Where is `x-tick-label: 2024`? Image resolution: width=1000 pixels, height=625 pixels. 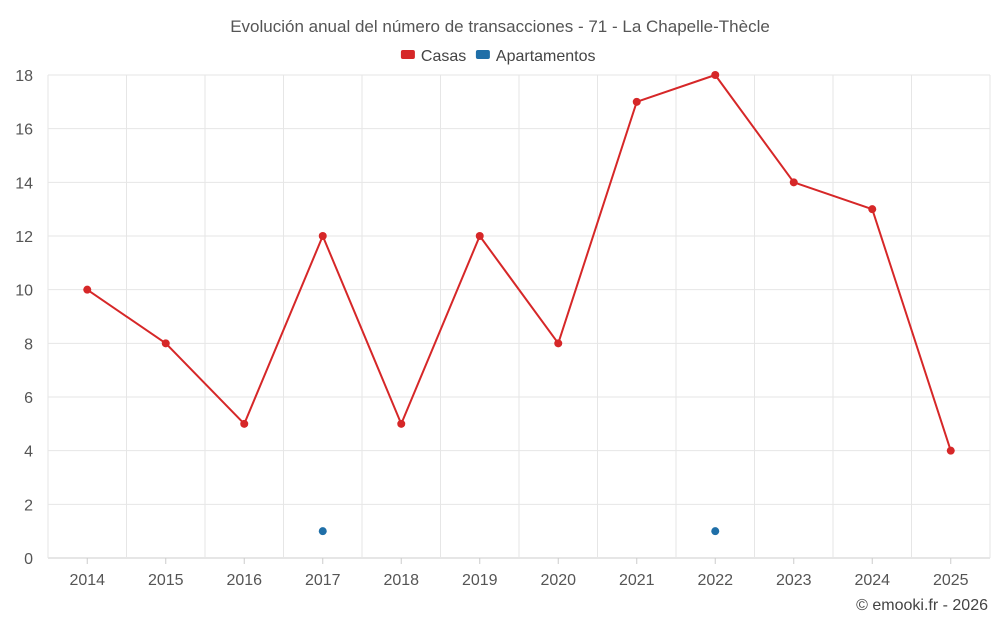 x-tick-label: 2024 is located at coordinates (872, 580).